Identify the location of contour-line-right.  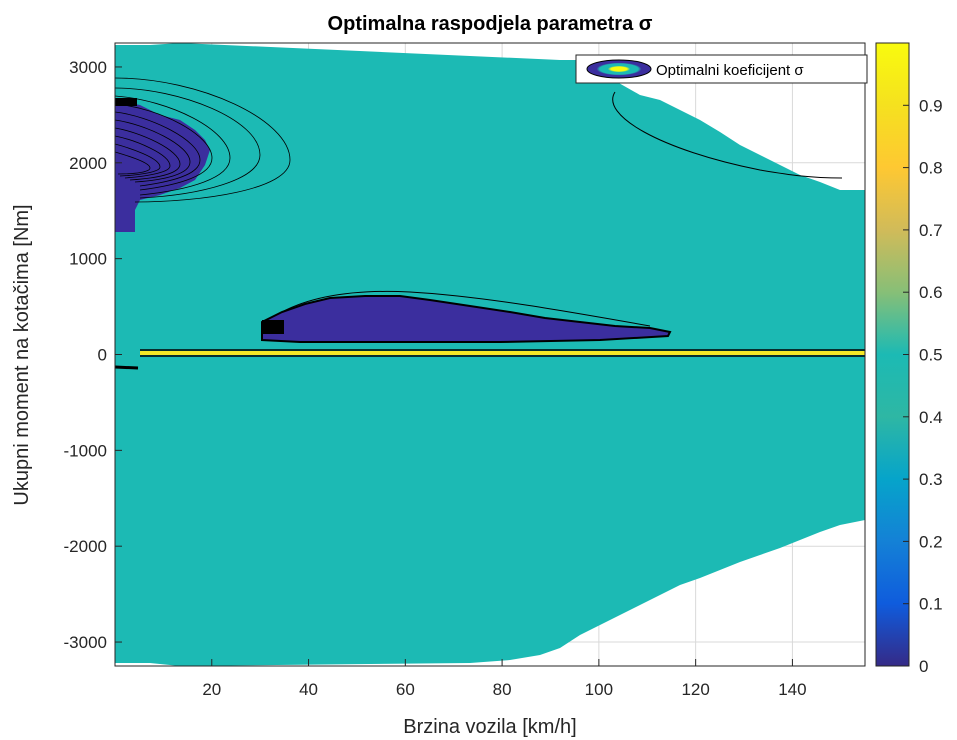
(727, 135).